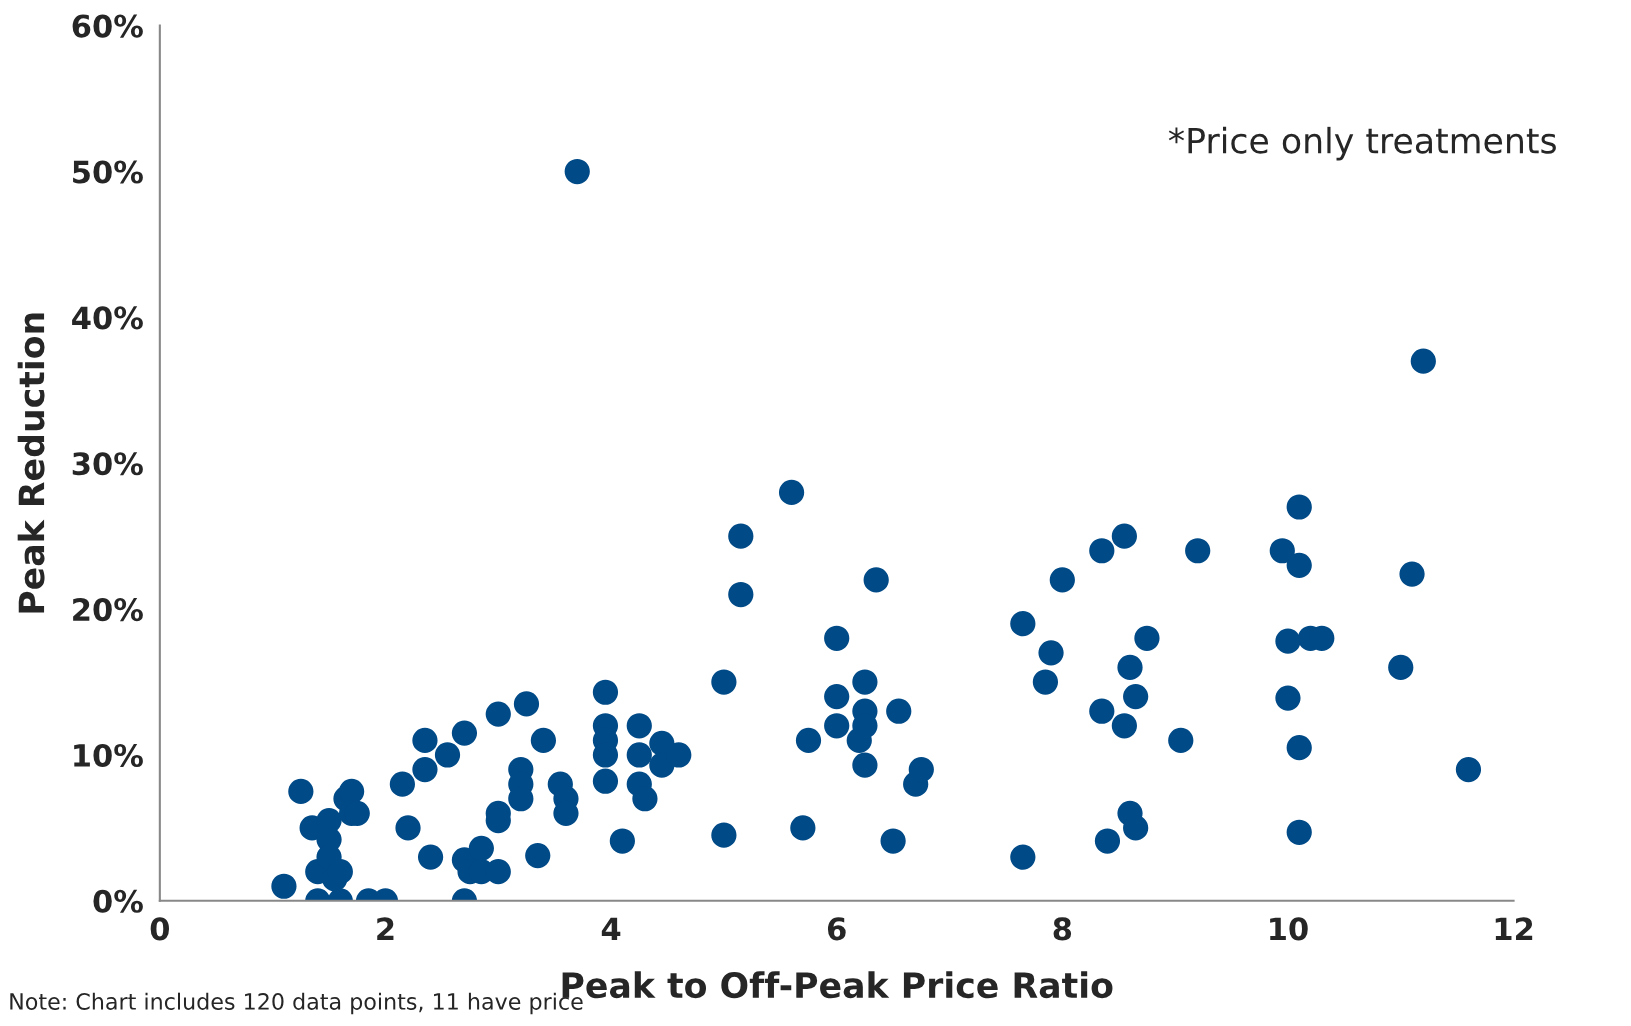 Image resolution: width=1631 pixels, height=1026 pixels. I want to click on annotation: *Price only treatments, so click(1362, 143).